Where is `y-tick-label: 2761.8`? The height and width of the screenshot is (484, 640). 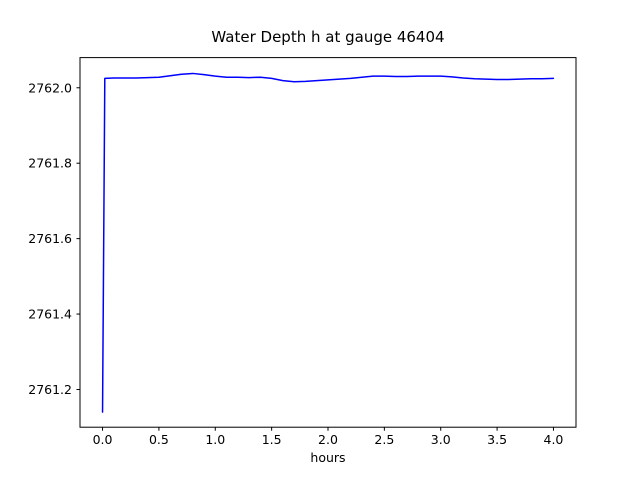
y-tick-label: 2761.8 is located at coordinates (50, 163).